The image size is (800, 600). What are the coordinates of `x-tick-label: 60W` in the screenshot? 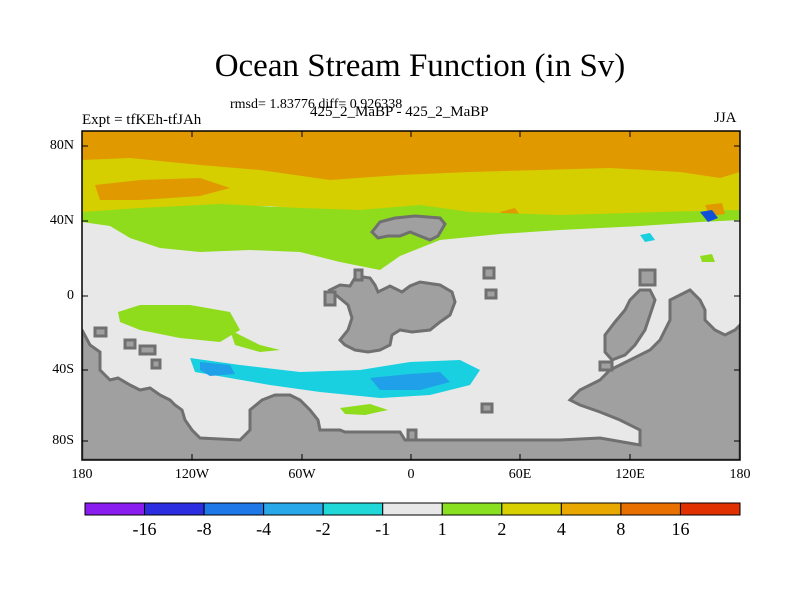 It's located at (302, 474).